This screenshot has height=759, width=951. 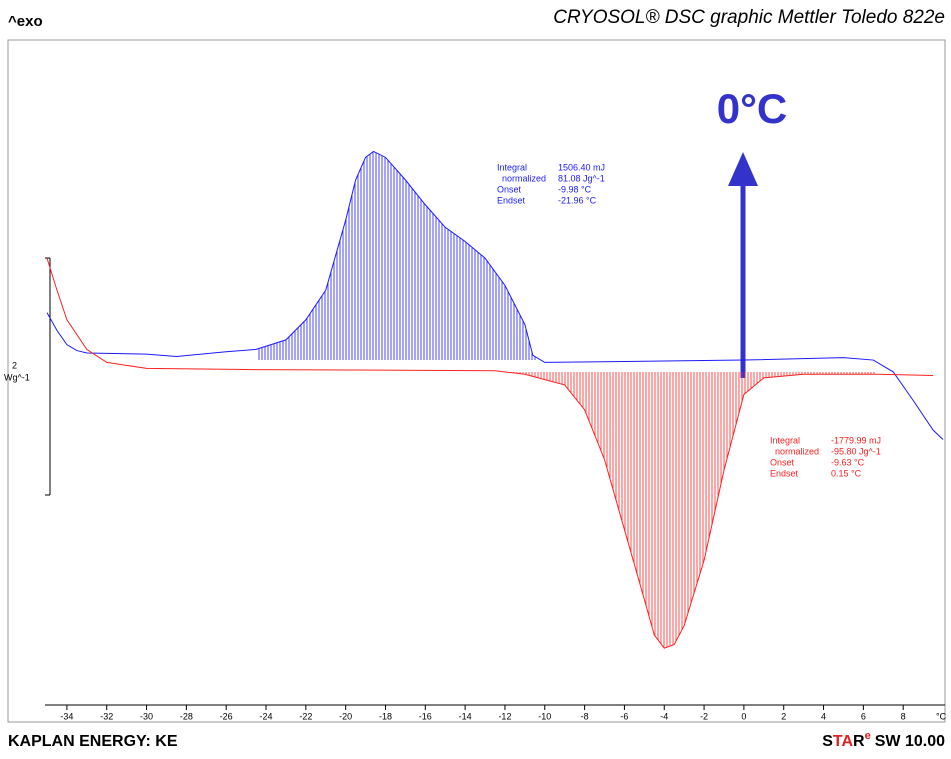 I want to click on exo-label: ^exo, so click(x=25, y=21).